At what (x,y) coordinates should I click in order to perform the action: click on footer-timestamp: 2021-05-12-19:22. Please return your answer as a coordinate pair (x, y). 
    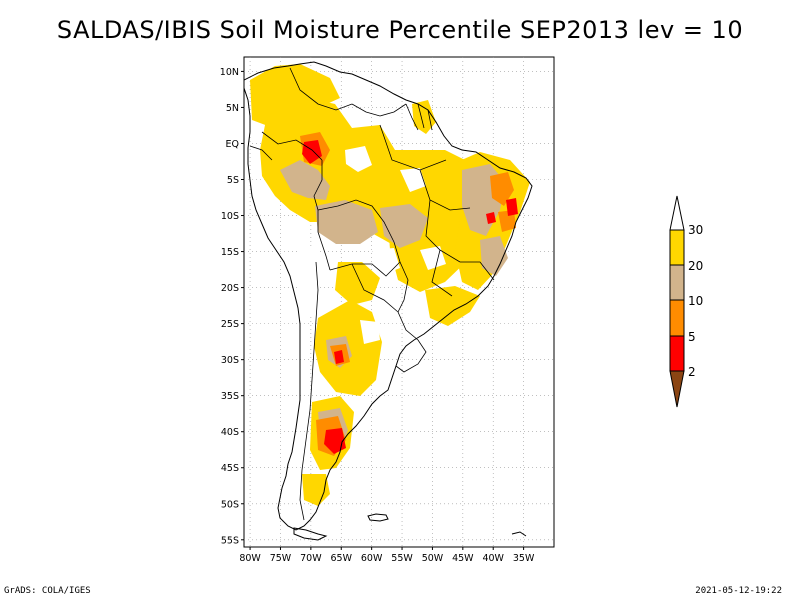
    Looking at the image, I should click on (738, 591).